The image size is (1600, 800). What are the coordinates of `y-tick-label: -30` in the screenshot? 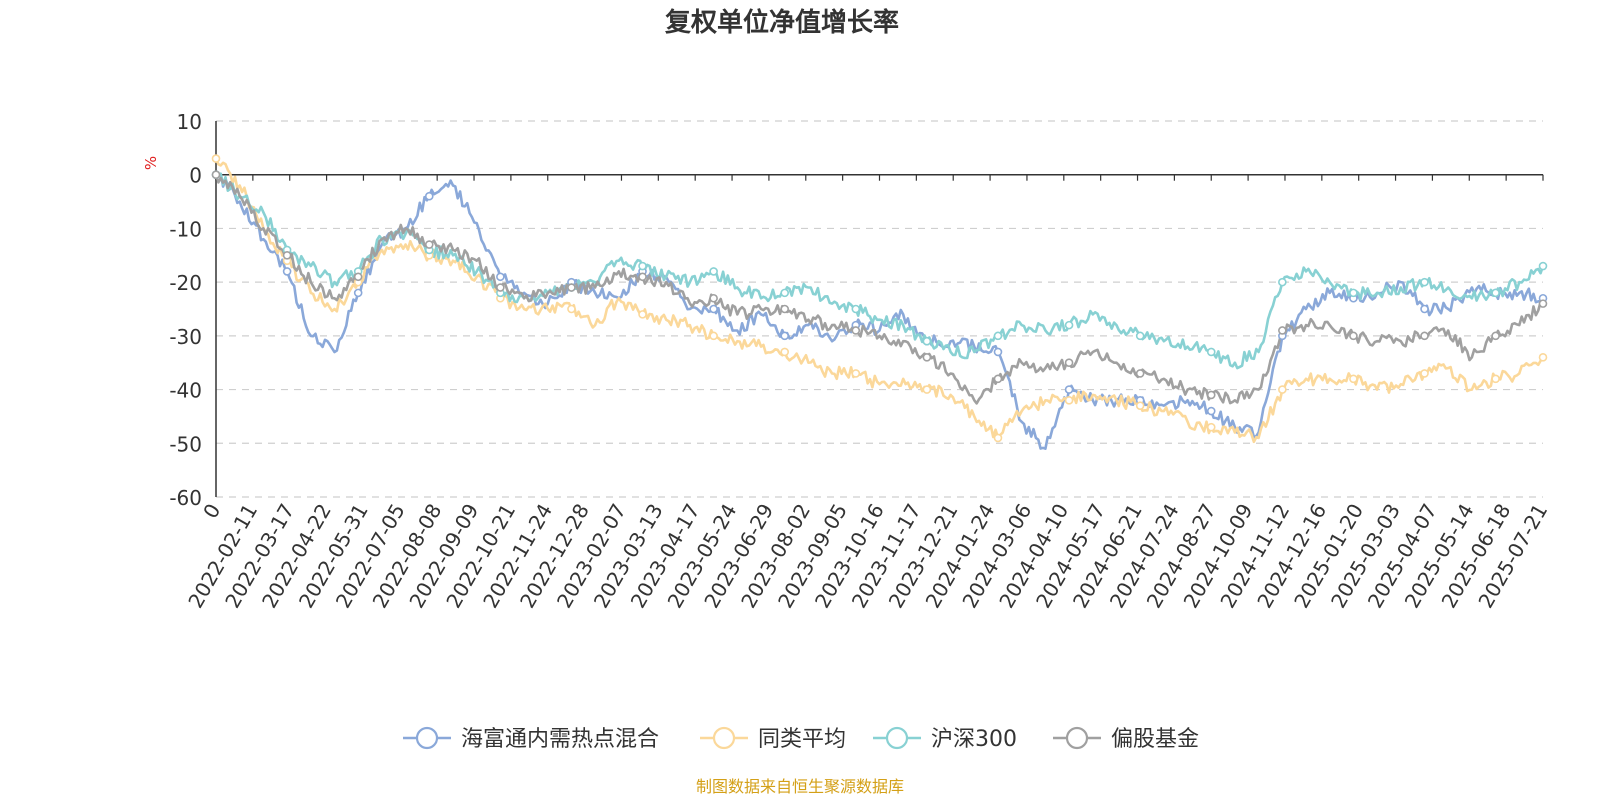 It's located at (185, 337).